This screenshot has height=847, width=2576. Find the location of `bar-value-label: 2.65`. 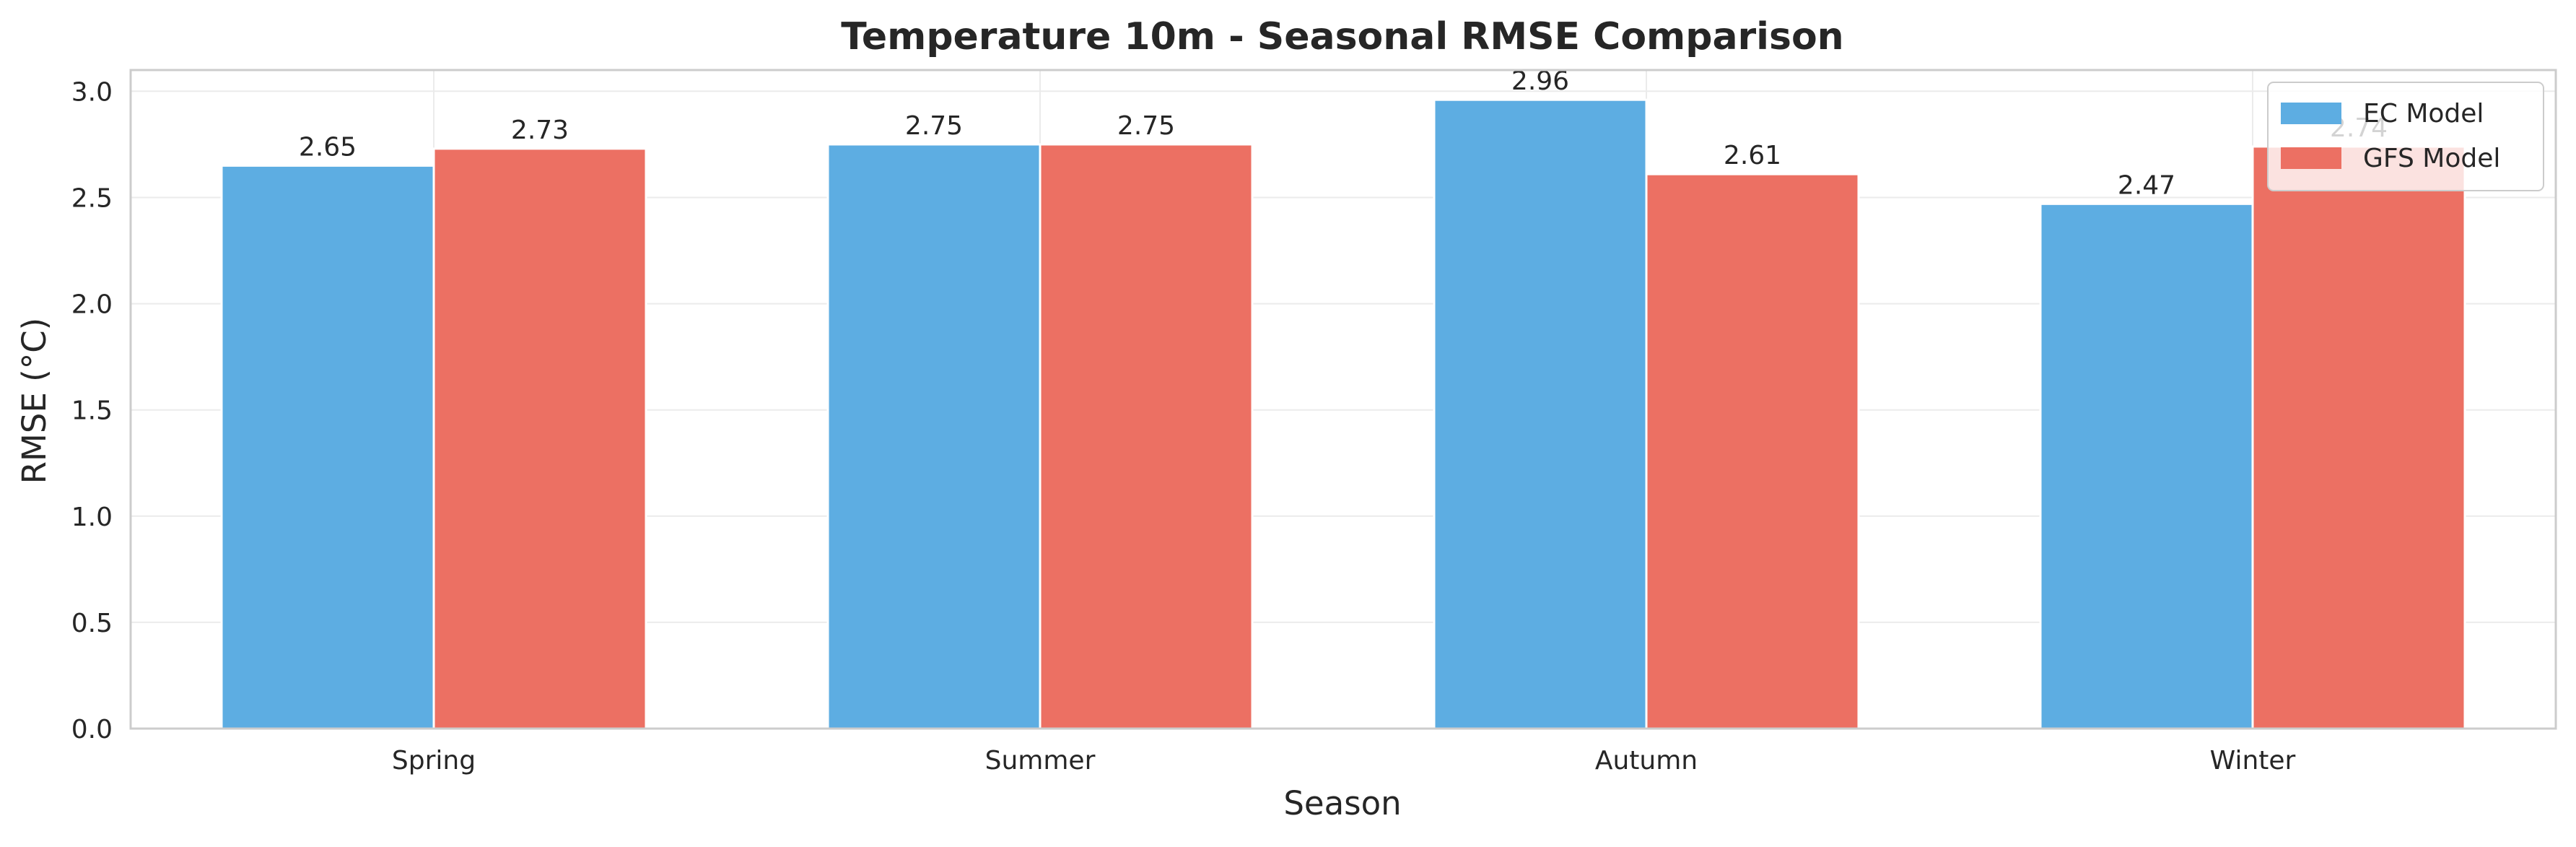

bar-value-label: 2.65 is located at coordinates (328, 147).